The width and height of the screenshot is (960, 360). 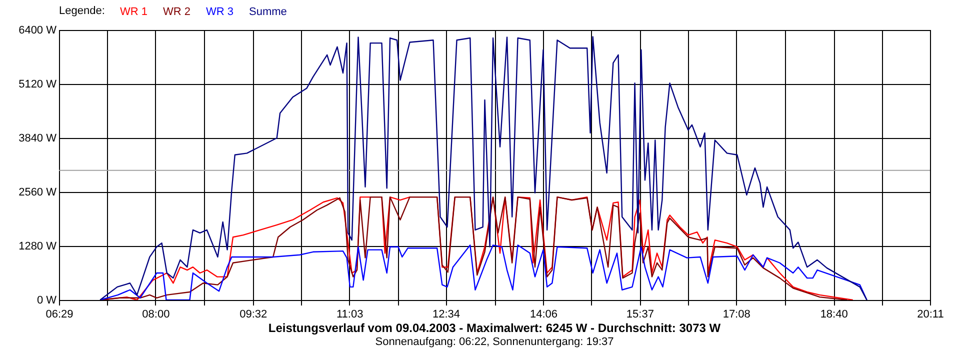 I want to click on line-series, so click(x=484, y=272).